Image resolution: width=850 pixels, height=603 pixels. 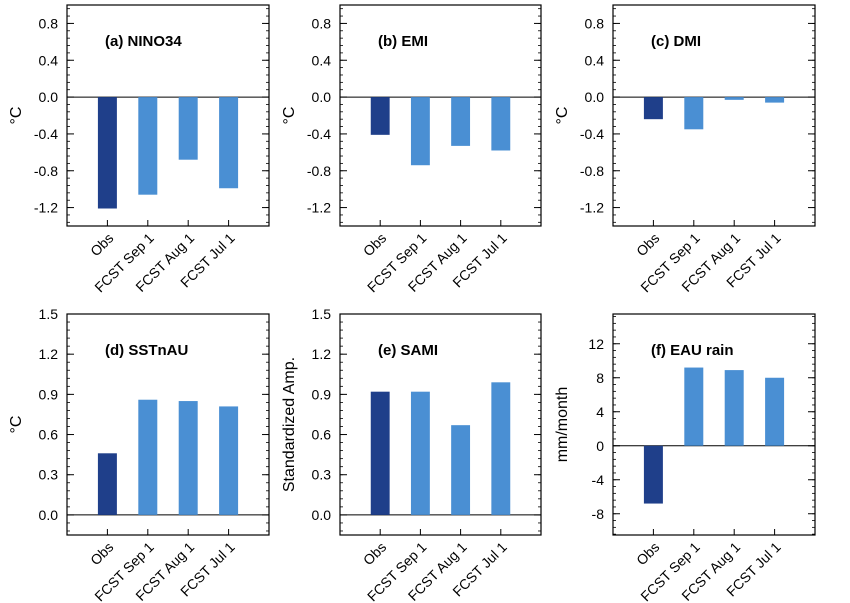 What do you see at coordinates (676, 41) in the screenshot?
I see `panel-title: (c) DMI` at bounding box center [676, 41].